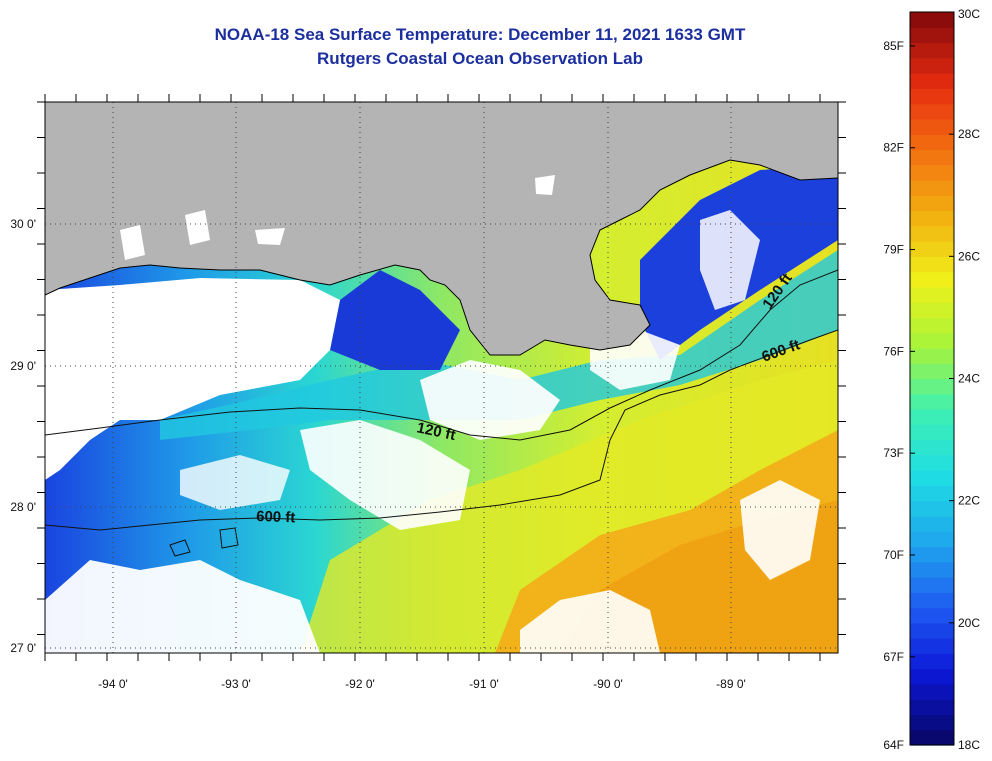 The width and height of the screenshot is (992, 761). I want to click on seamount-loop, so click(180, 548).